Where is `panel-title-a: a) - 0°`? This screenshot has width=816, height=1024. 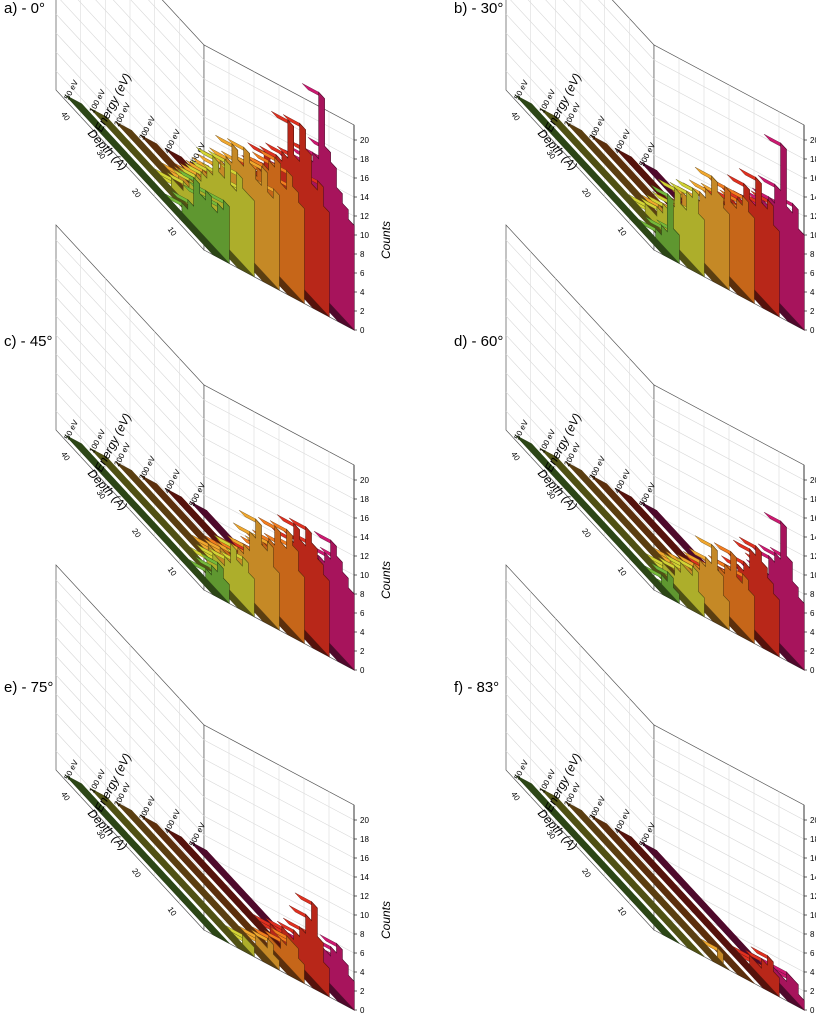 panel-title-a: a) - 0° is located at coordinates (25, 8).